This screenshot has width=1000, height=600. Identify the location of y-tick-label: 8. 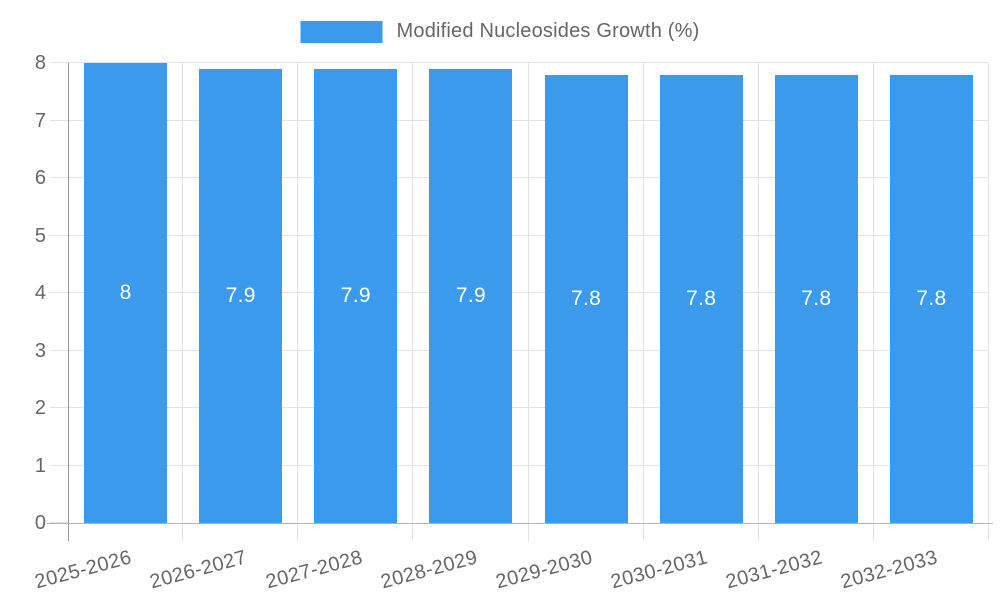
(40, 63).